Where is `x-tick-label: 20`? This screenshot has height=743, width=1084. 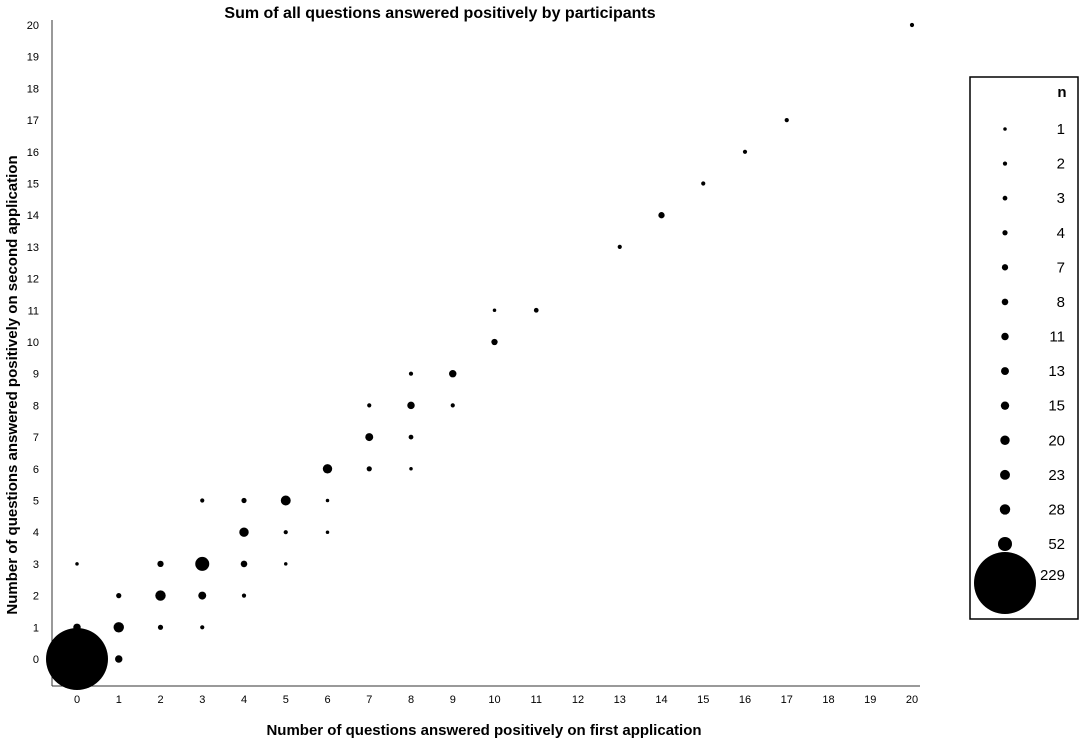 x-tick-label: 20 is located at coordinates (912, 700).